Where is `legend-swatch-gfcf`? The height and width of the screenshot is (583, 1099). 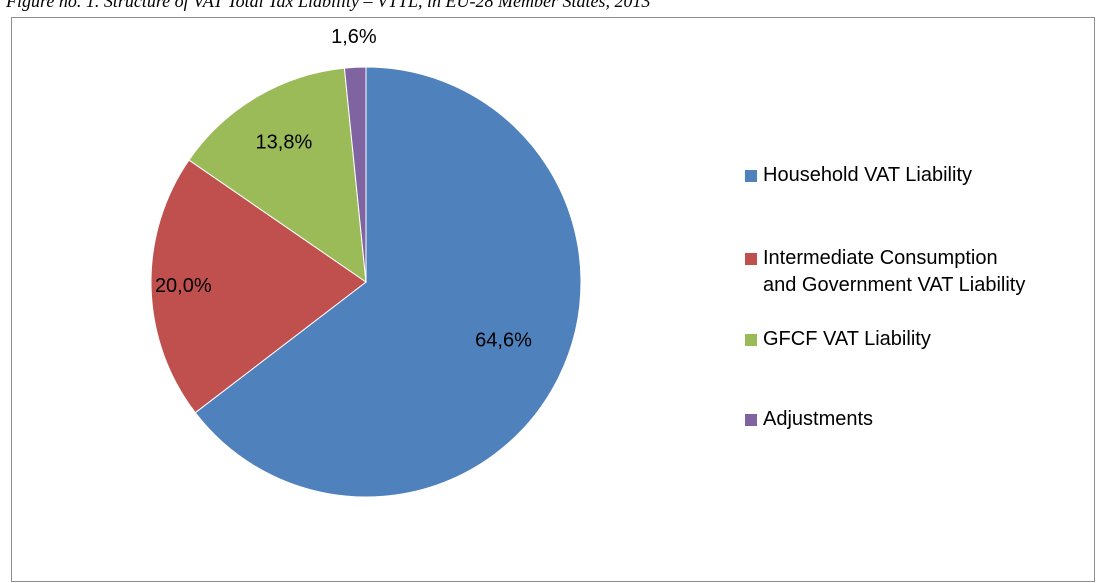 legend-swatch-gfcf is located at coordinates (751, 340).